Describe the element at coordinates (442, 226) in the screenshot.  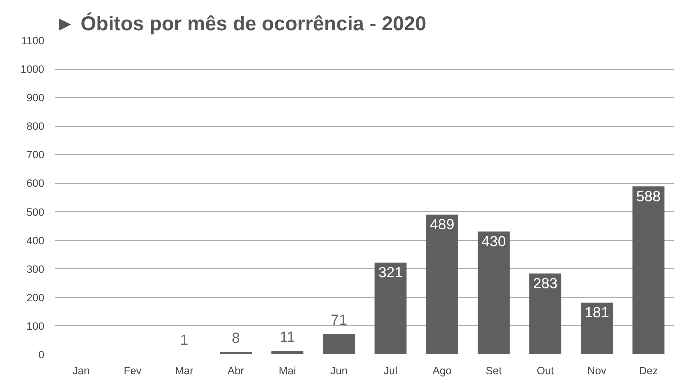
I see `data-label: 489` at that location.